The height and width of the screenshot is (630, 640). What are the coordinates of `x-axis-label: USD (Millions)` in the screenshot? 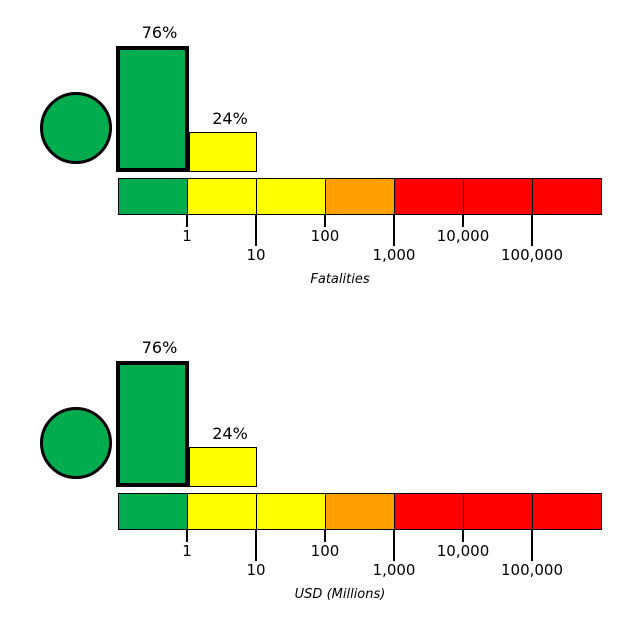 It's located at (340, 594).